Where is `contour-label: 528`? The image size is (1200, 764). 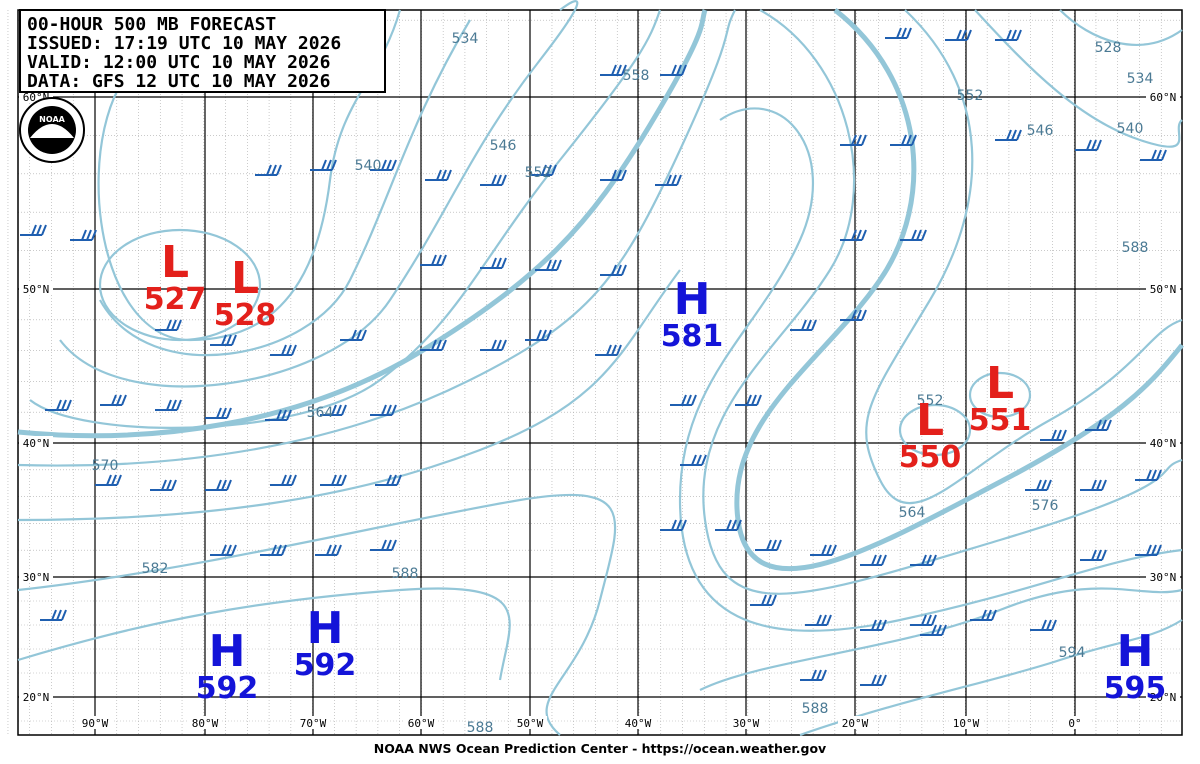 contour-label: 528 is located at coordinates (1108, 48).